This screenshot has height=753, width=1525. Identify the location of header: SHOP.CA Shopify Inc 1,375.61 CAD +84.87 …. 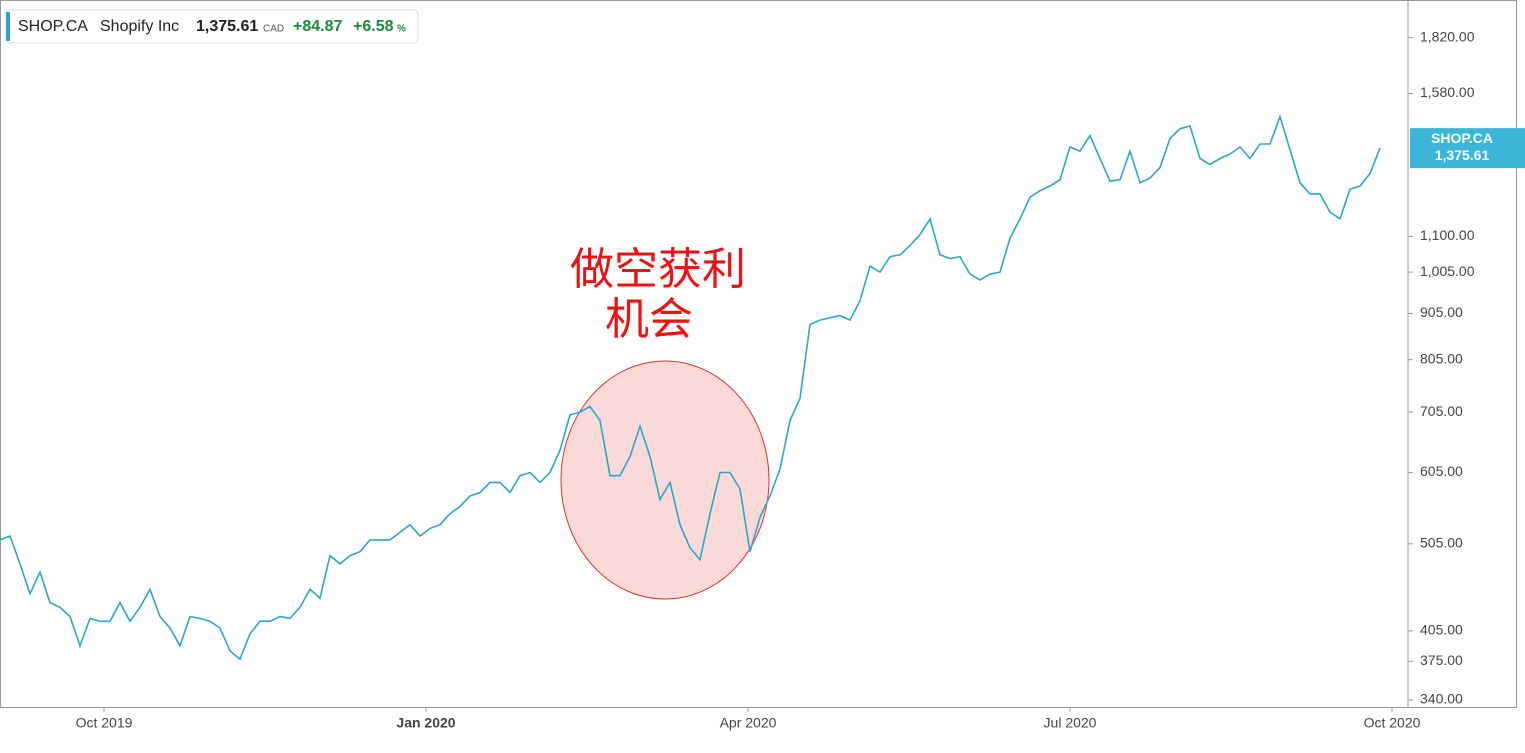
(212, 26).